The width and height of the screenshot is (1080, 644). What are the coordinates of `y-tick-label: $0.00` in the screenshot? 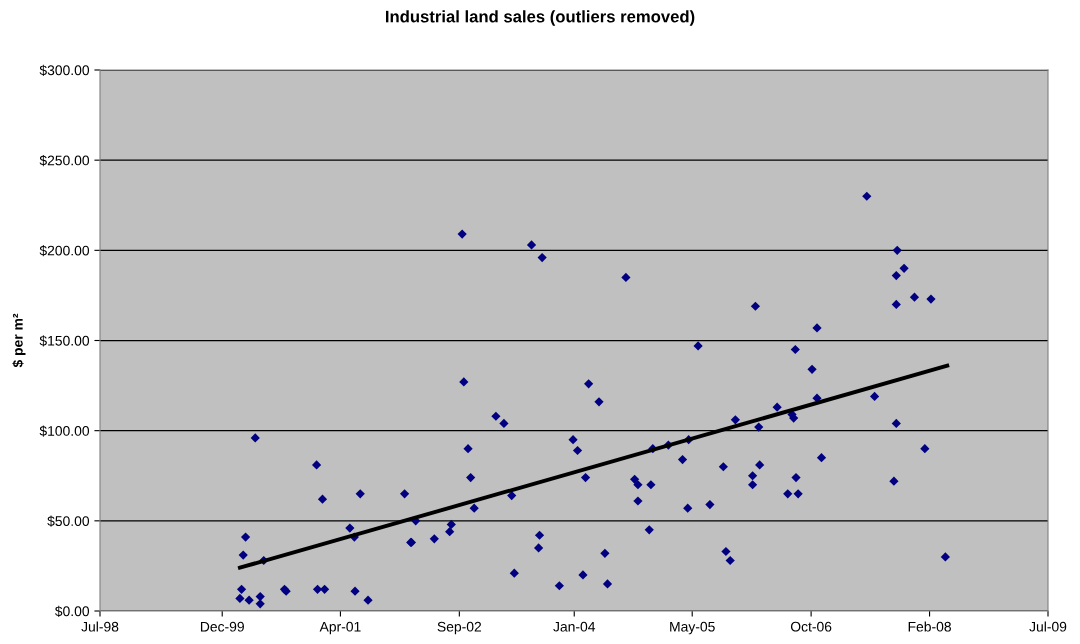 It's located at (72, 611).